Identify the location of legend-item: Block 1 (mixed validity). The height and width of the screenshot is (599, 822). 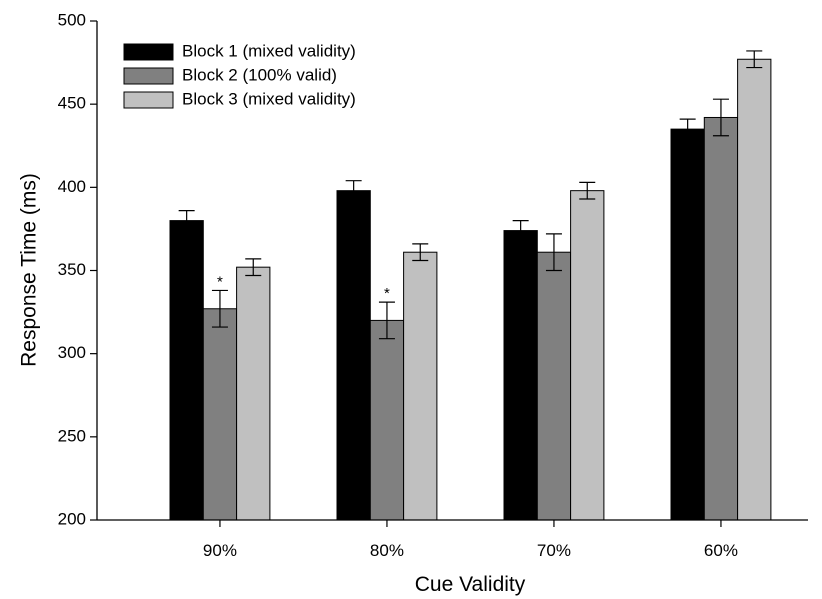
(239, 51).